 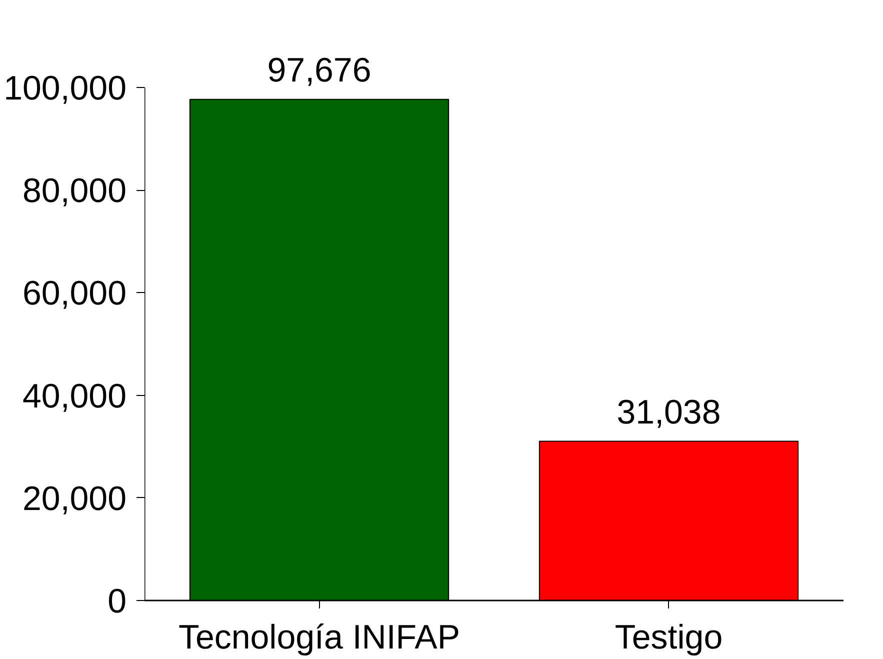 What do you see at coordinates (668, 412) in the screenshot?
I see `data-label: 31,038` at bounding box center [668, 412].